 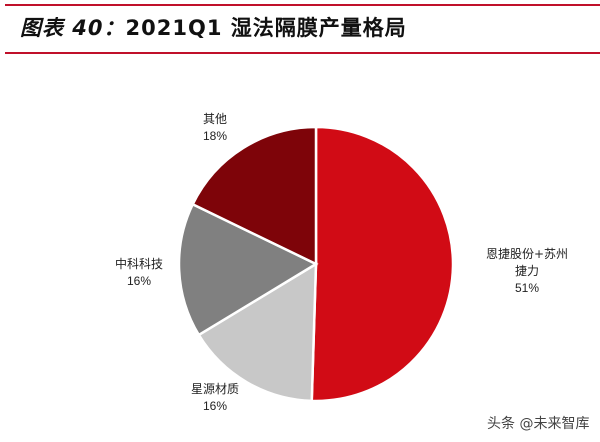 I want to click on label-zhongke: 中科科技 16%, so click(x=139, y=273).